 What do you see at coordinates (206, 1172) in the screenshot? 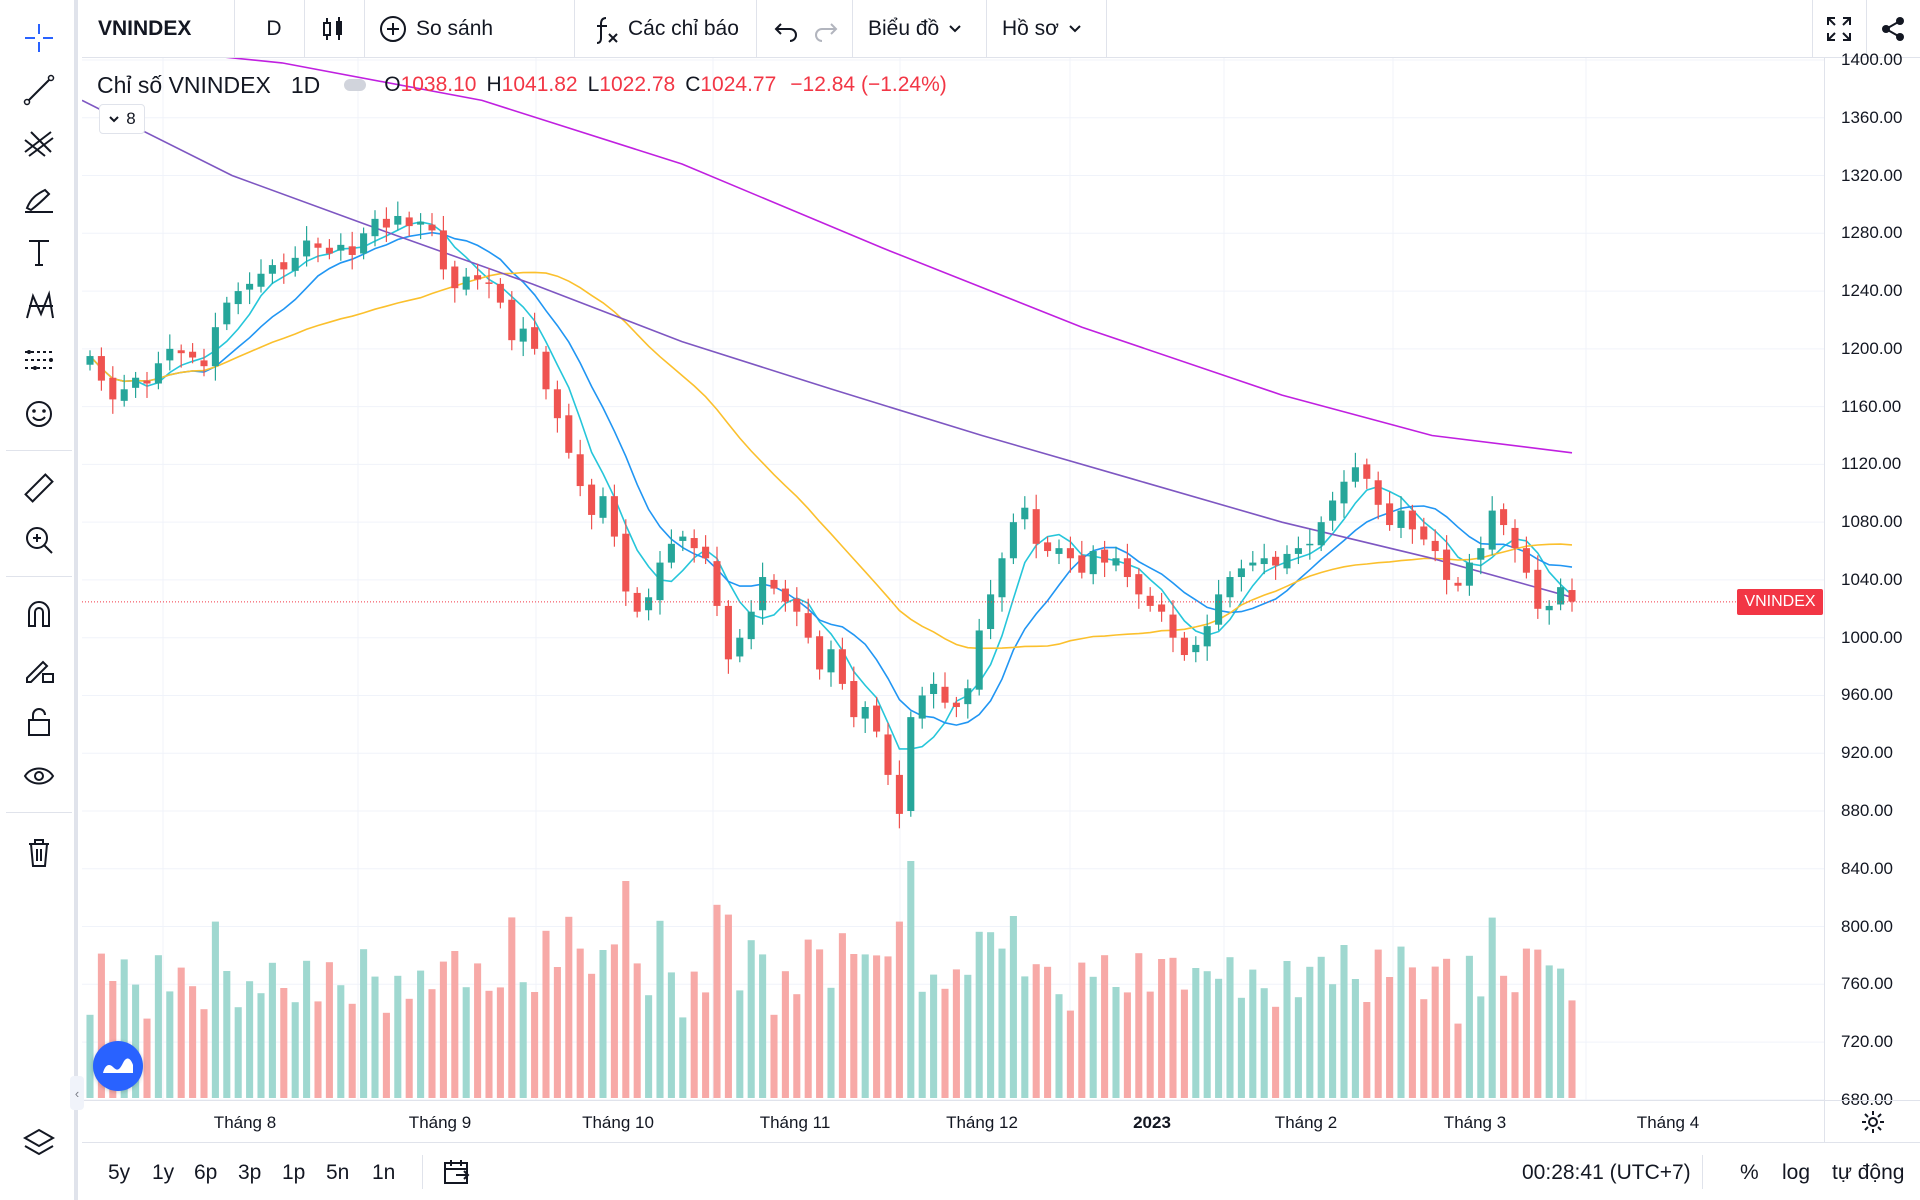
I see `range-6m: 6p` at bounding box center [206, 1172].